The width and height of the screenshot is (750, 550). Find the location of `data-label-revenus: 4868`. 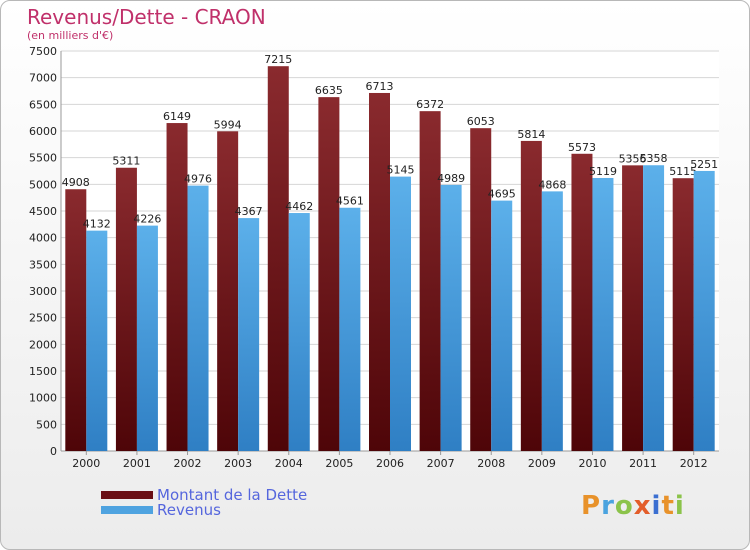

data-label-revenus: 4868 is located at coordinates (552, 184).